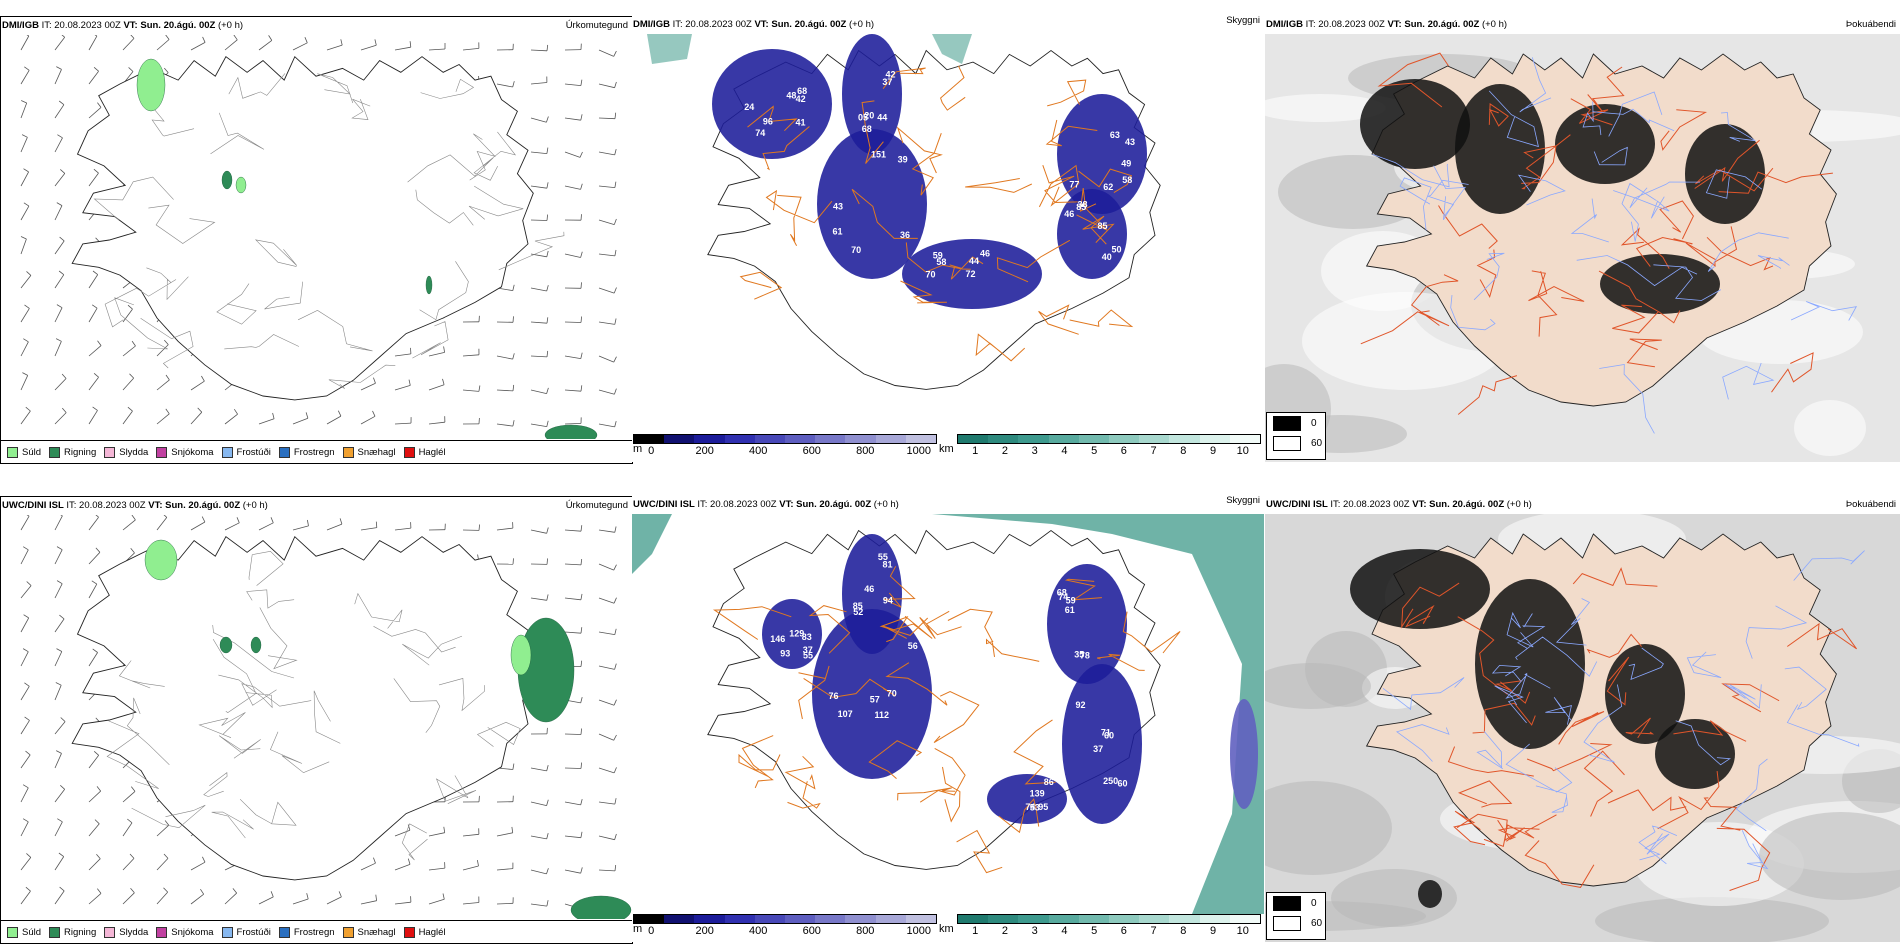 Image resolution: width=1900 pixels, height=950 pixels. I want to click on visibility-value-label: 95, so click(1043, 807).